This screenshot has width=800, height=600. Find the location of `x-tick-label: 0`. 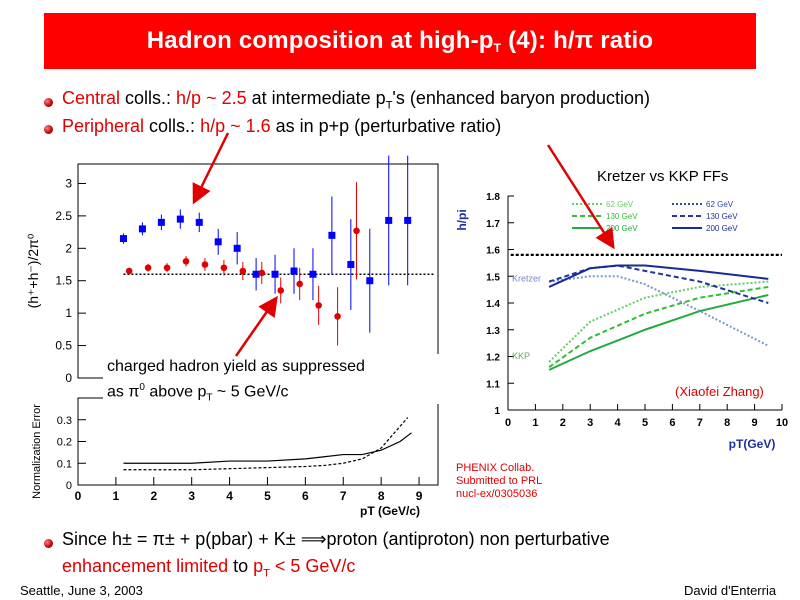

x-tick-label: 0 is located at coordinates (508, 423).